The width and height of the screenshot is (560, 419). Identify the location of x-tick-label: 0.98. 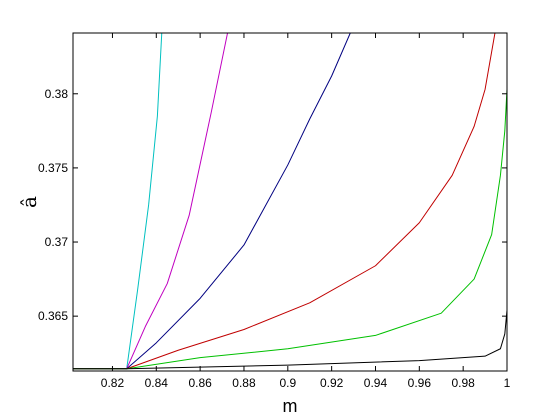
(463, 383).